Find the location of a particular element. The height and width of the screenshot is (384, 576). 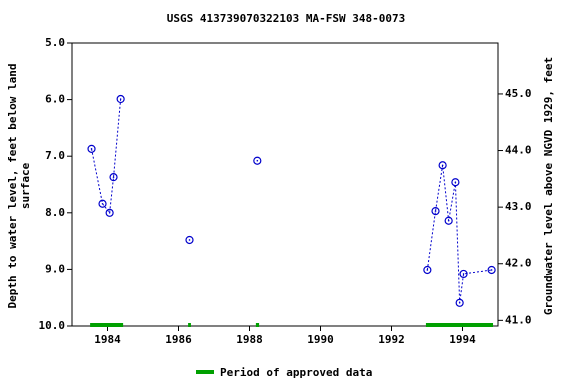

y2-tick-label: 43.0 is located at coordinates (518, 206).